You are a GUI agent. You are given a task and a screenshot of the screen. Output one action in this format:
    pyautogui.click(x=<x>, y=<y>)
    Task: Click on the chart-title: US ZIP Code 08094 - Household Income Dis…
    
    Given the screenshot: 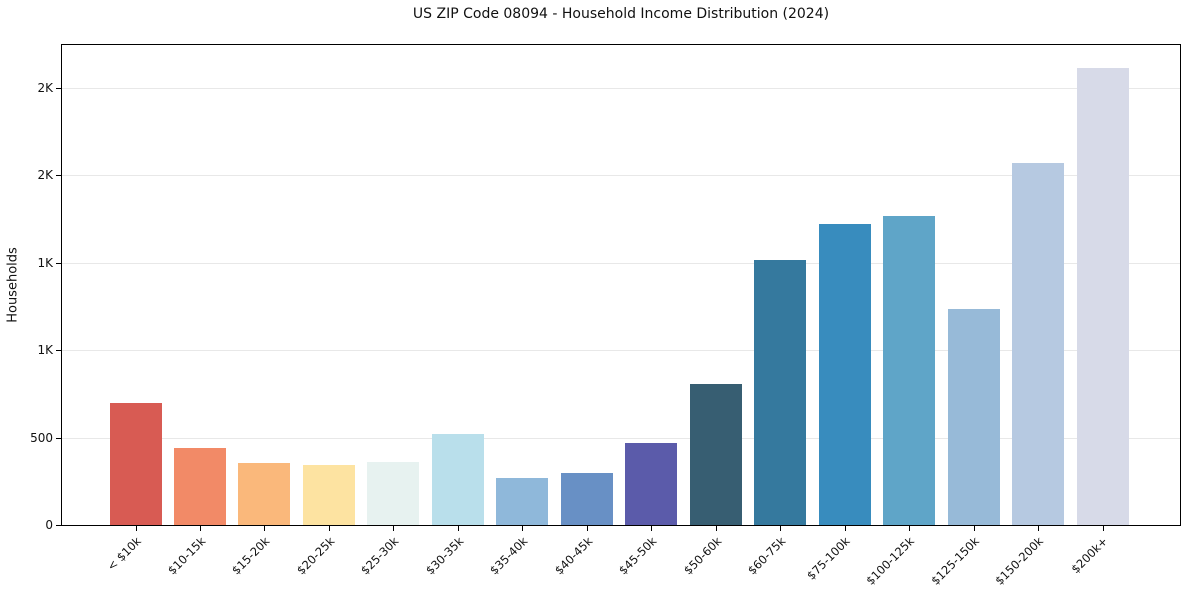 What is the action you would take?
    pyautogui.click(x=621, y=14)
    